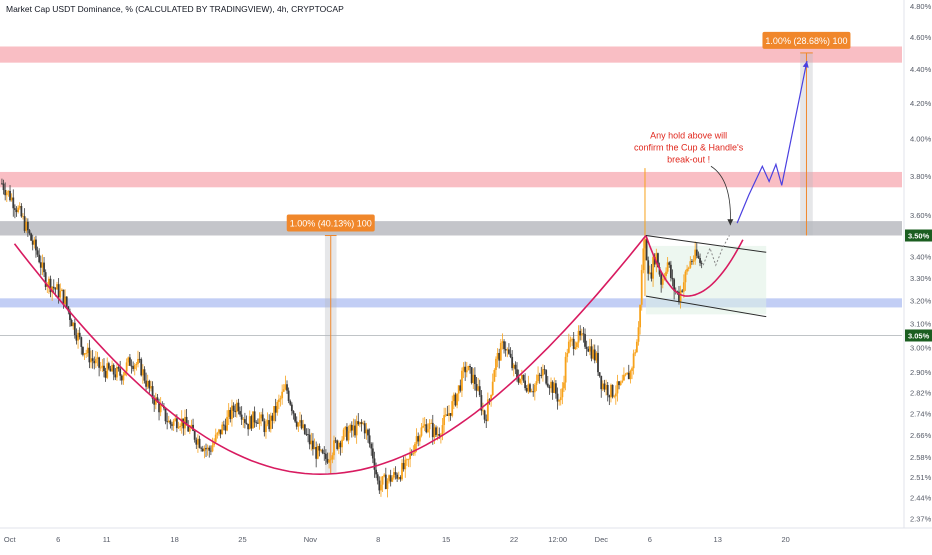 The image size is (932, 555). Describe the element at coordinates (805, 64) in the screenshot. I see `projection-arrow` at that location.